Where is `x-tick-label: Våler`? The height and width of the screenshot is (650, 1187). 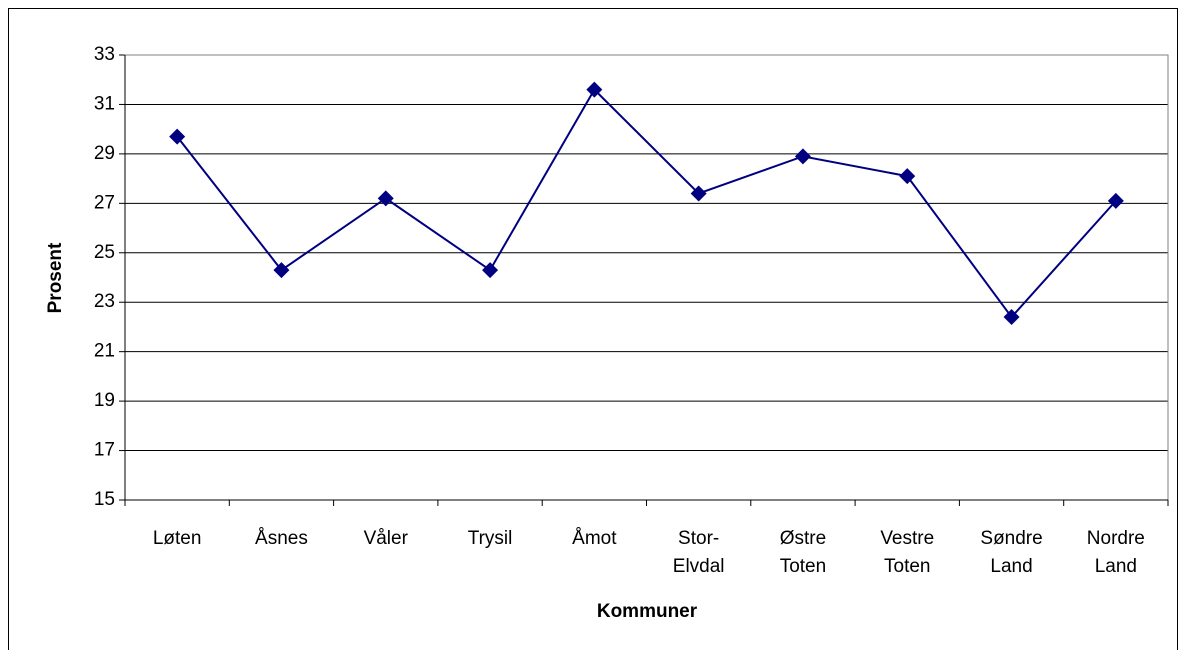 x-tick-label: Våler is located at coordinates (386, 538).